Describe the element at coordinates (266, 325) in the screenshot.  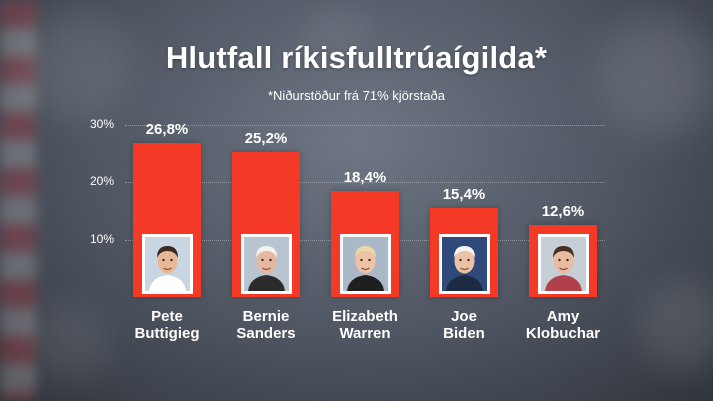
I see `category-label: Bernie Sanders` at that location.